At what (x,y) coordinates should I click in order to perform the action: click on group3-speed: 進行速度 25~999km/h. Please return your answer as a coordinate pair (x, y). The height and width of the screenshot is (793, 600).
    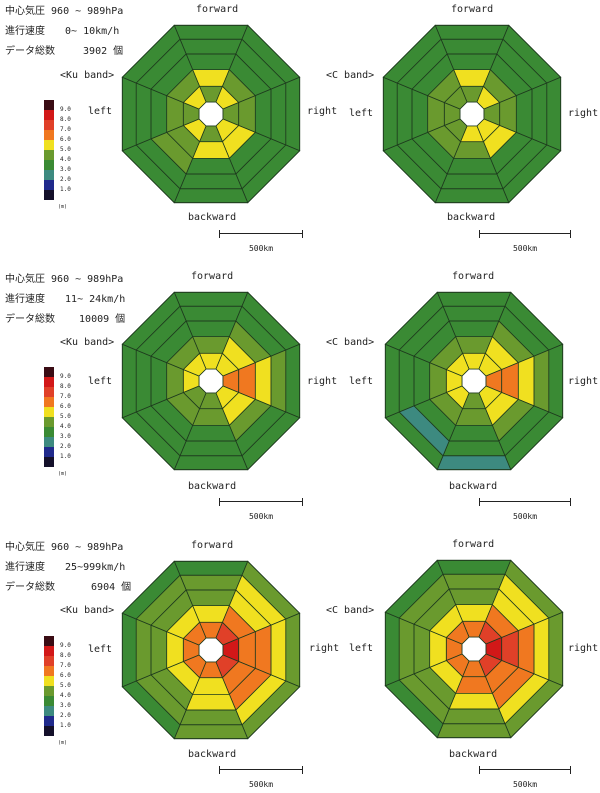
    Looking at the image, I should click on (65, 567).